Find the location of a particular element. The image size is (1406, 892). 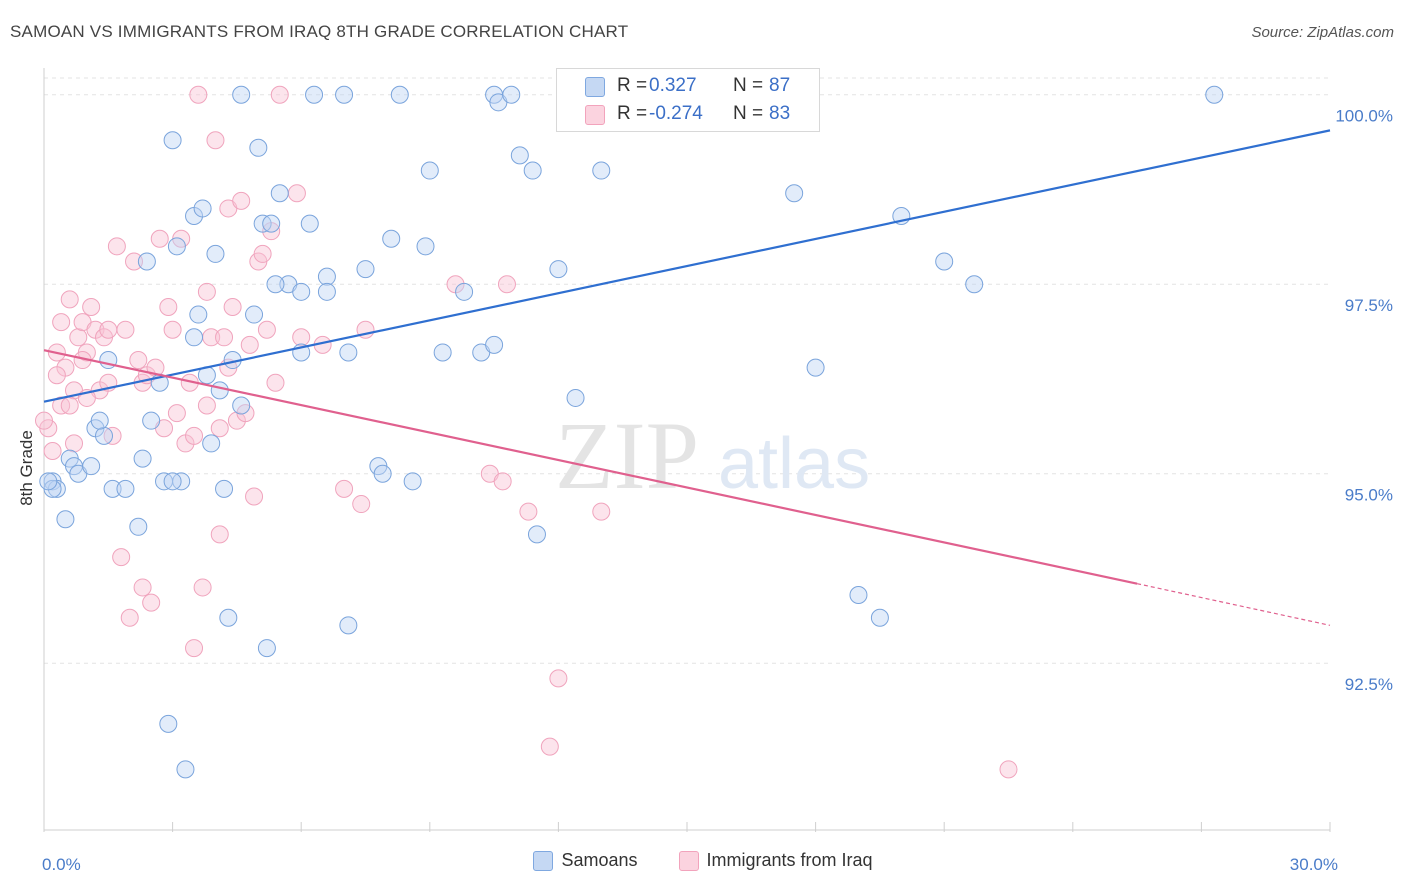

trend-line-iraq-extrapolated is located at coordinates (1233, 604).